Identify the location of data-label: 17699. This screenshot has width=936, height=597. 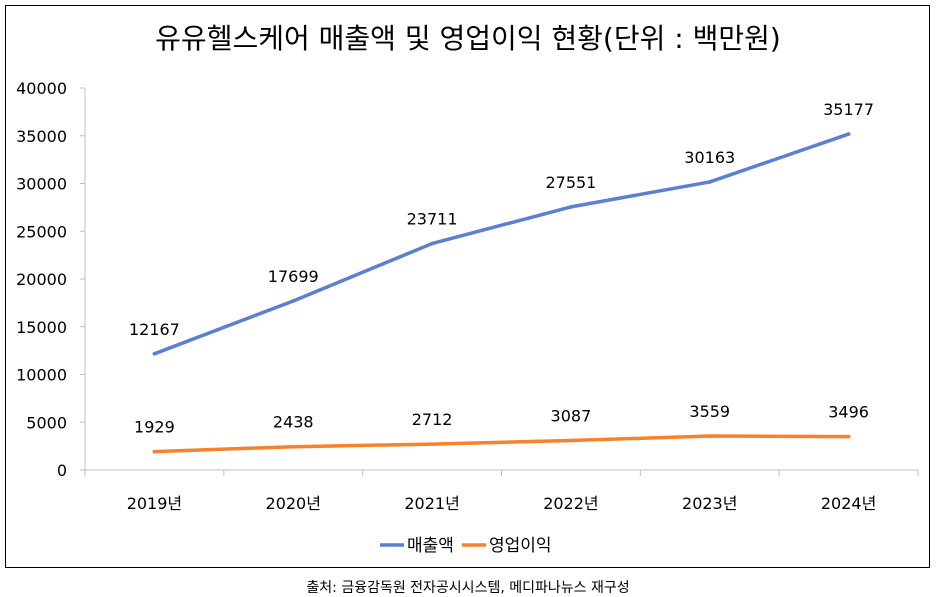
(293, 276).